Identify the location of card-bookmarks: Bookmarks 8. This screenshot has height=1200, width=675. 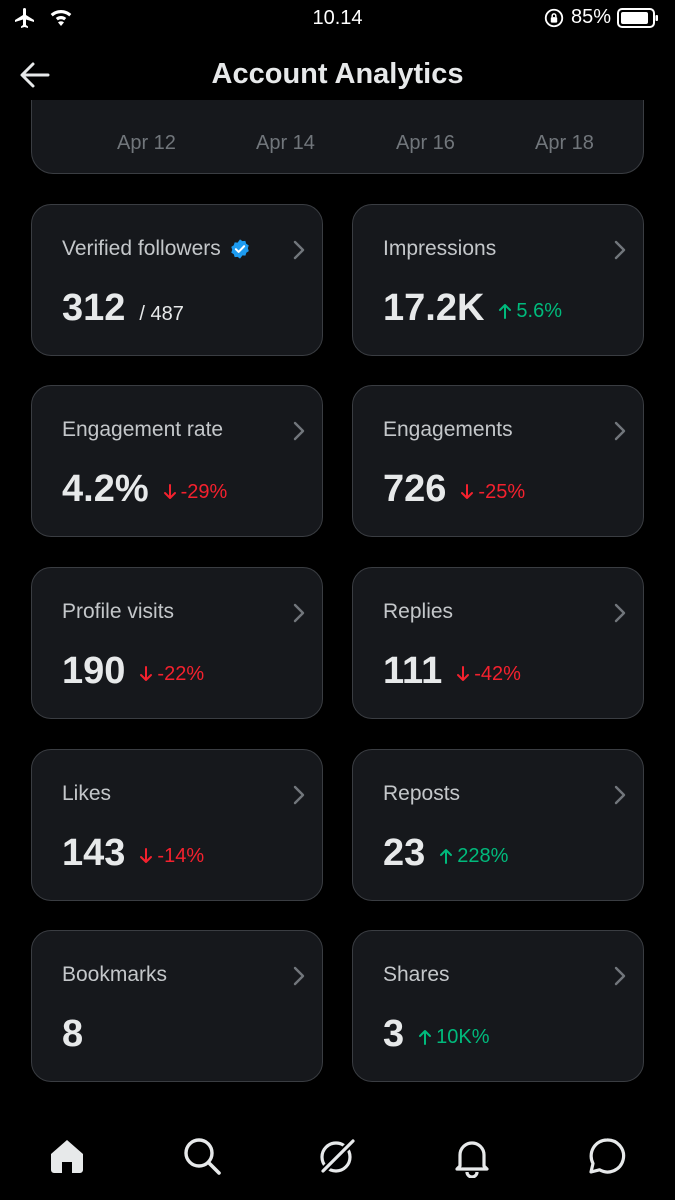
(177, 1006).